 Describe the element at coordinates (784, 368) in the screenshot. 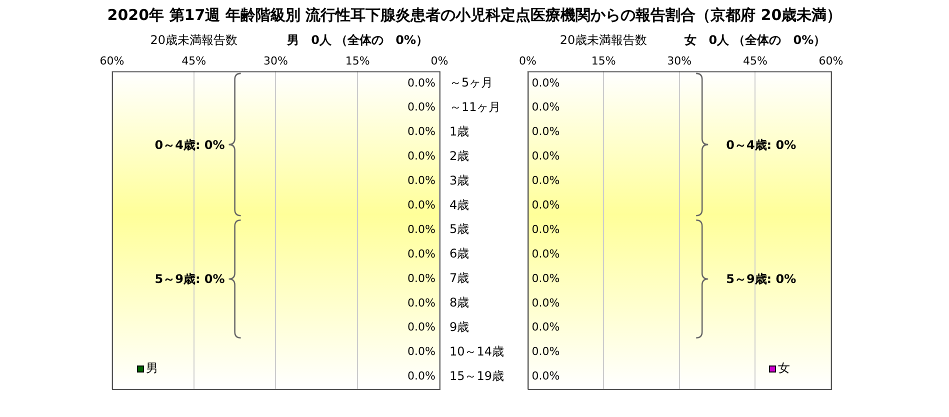

I see `legend-label: 女` at that location.